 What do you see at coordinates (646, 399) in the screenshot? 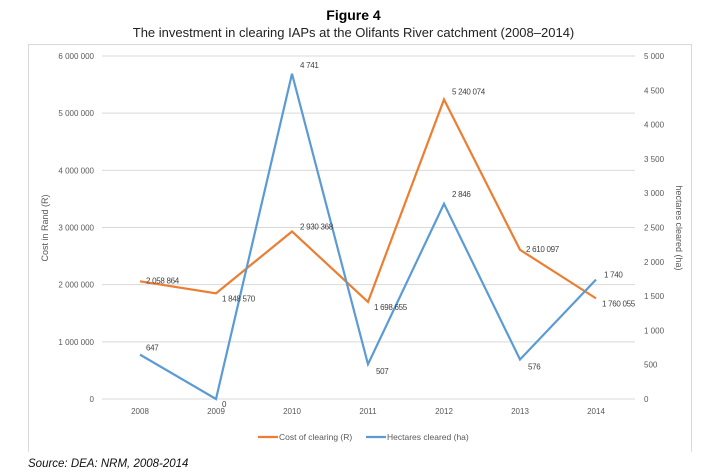
I see `right-tick-label: 0` at bounding box center [646, 399].